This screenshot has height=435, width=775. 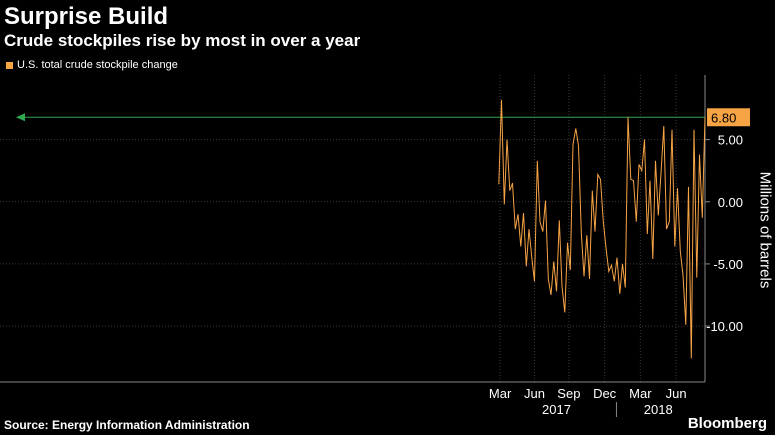 What do you see at coordinates (20, 117) in the screenshot?
I see `reference-arrow-head` at bounding box center [20, 117].